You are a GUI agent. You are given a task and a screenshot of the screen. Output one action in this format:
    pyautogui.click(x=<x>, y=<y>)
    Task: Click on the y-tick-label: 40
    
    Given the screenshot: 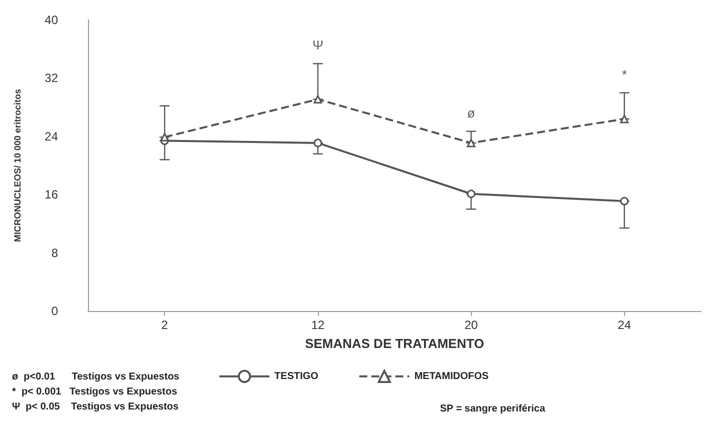 What is the action you would take?
    pyautogui.click(x=51, y=20)
    